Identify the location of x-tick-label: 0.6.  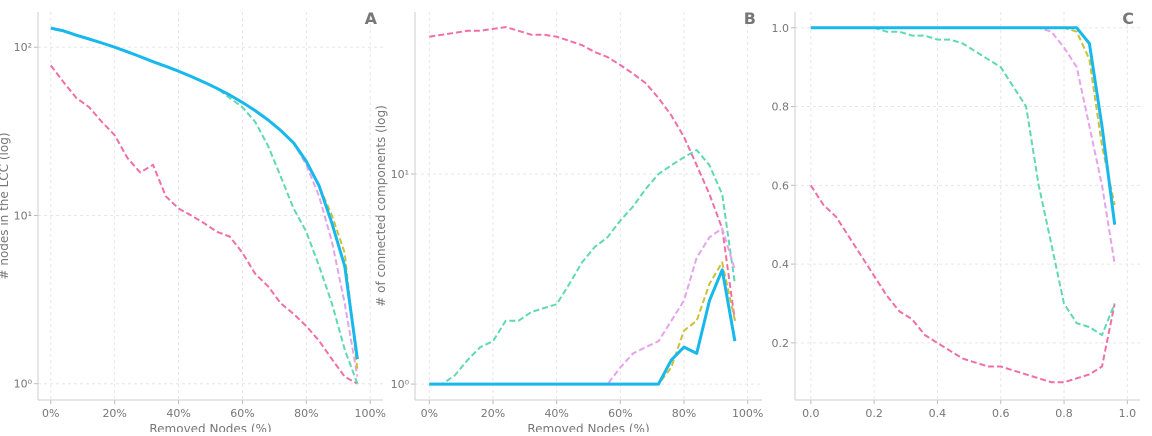
(1001, 413).